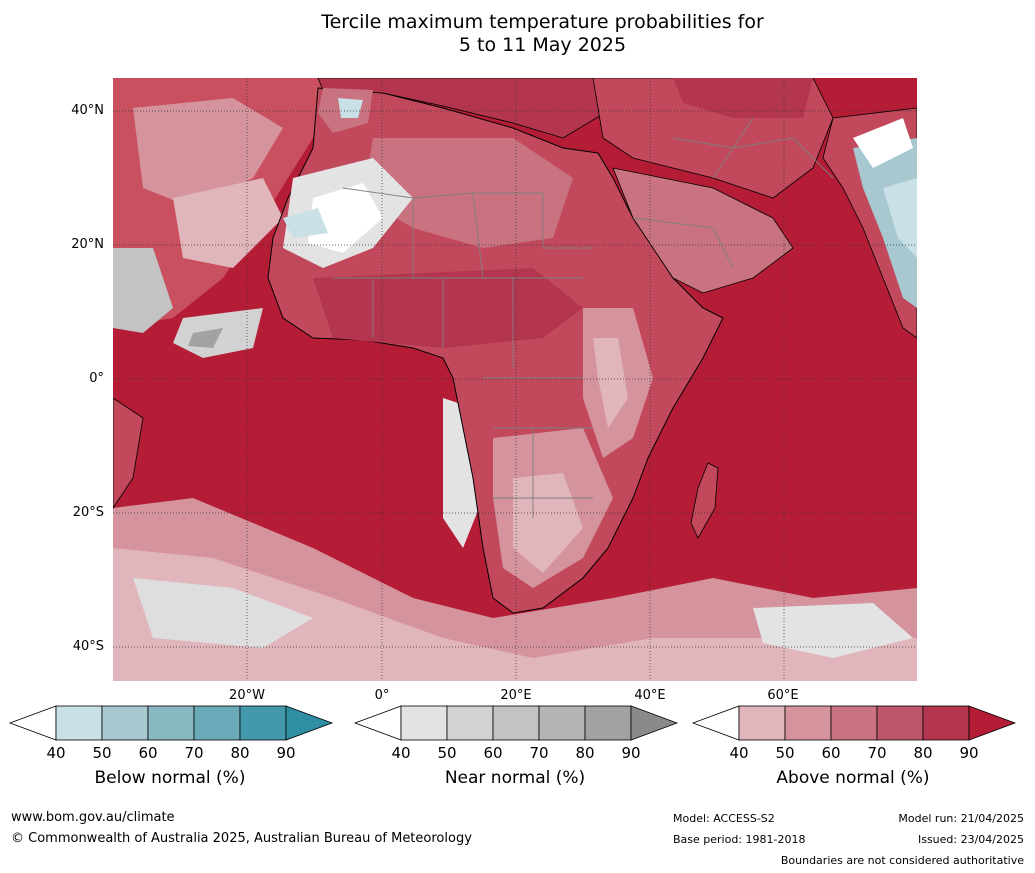  Describe the element at coordinates (961, 818) in the screenshot. I see `model-run-date: Model run: 21/04/2025` at that location.